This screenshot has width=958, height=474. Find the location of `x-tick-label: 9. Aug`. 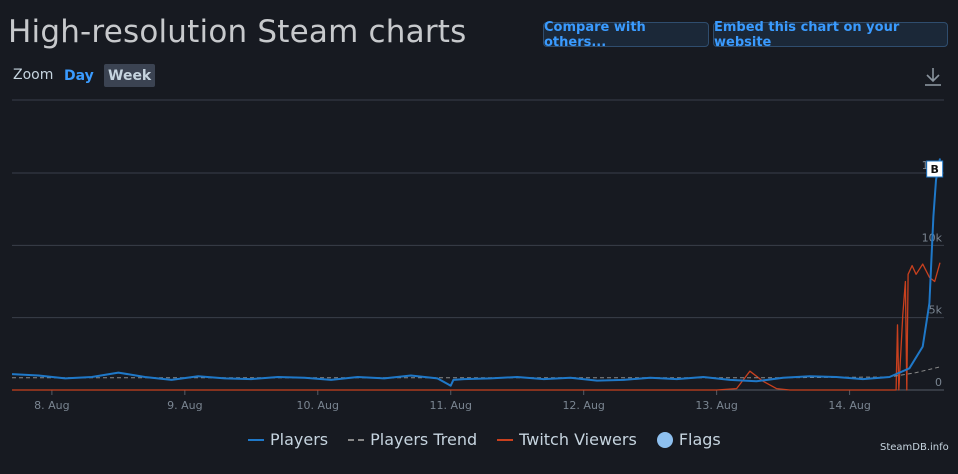

x-tick-label: 9. Aug is located at coordinates (184, 405).